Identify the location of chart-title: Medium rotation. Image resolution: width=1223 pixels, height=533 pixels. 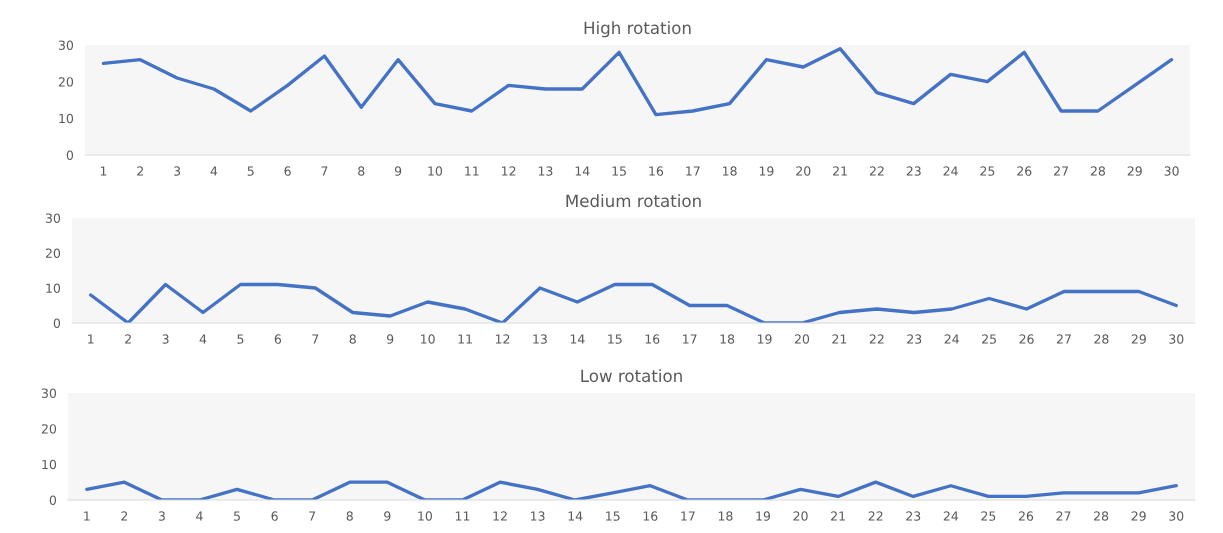
(633, 201).